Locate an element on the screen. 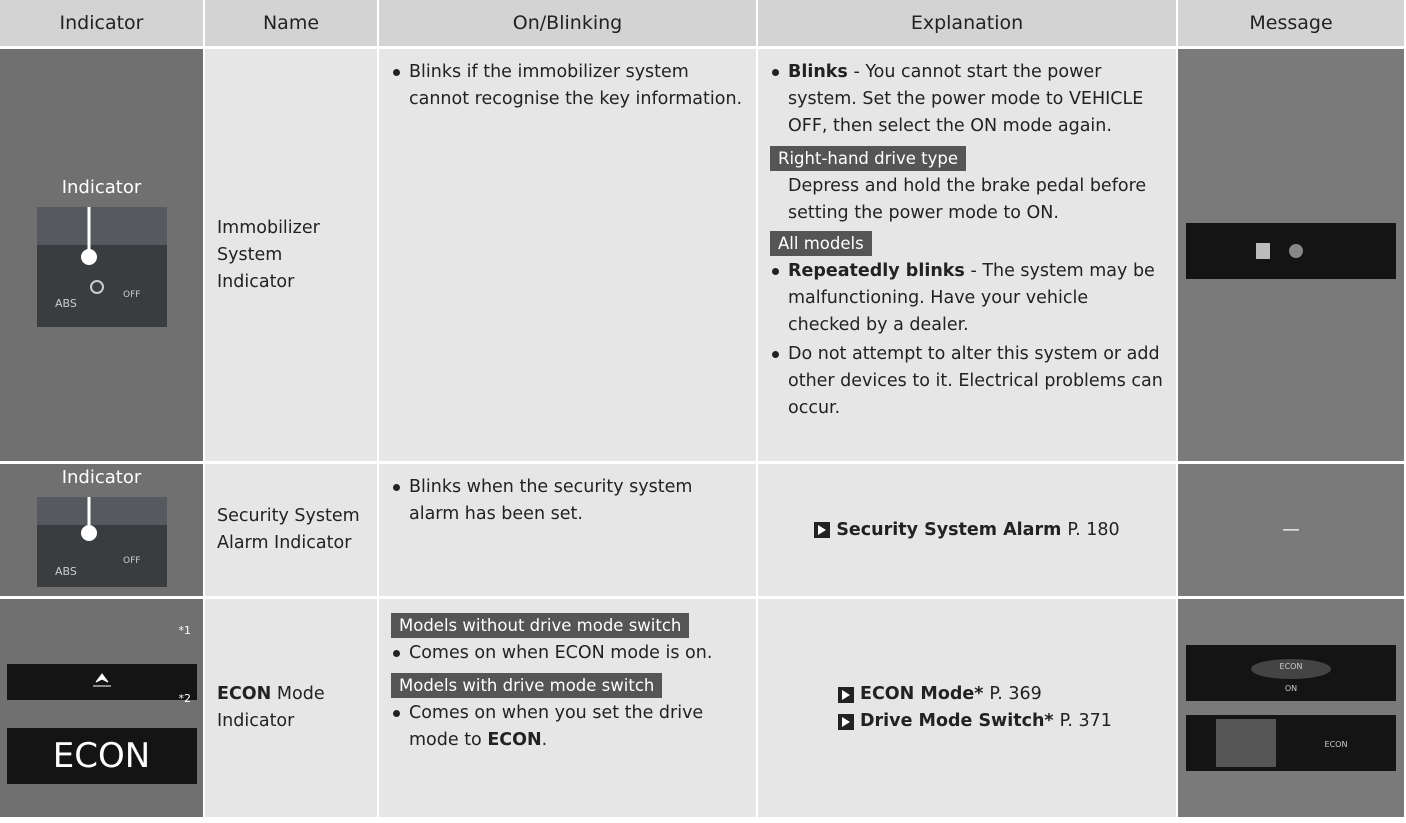 This screenshot has height=823, width=1406. reference: Security System Alarm P. 180 is located at coordinates (967, 530).